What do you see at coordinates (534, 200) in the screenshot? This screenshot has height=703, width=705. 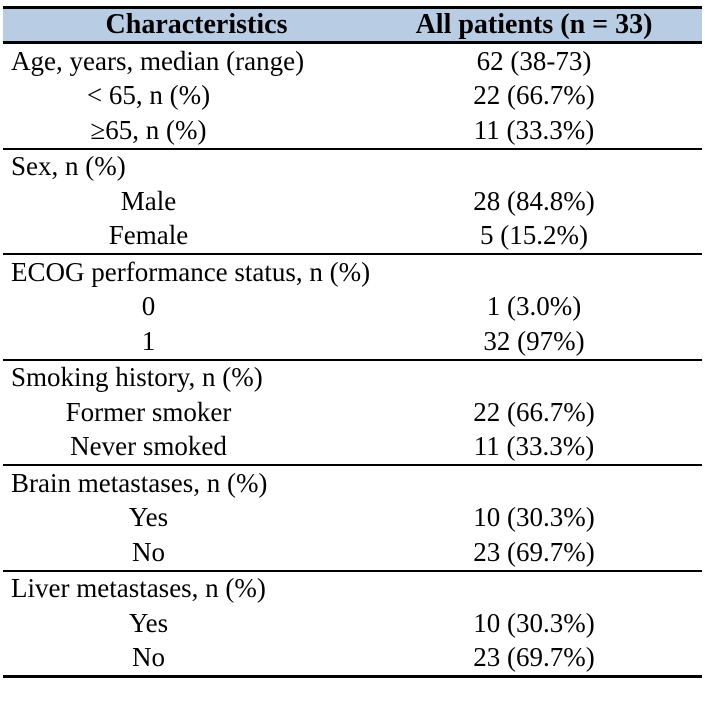 I see `row-value: 28 (84.8%)` at bounding box center [534, 200].